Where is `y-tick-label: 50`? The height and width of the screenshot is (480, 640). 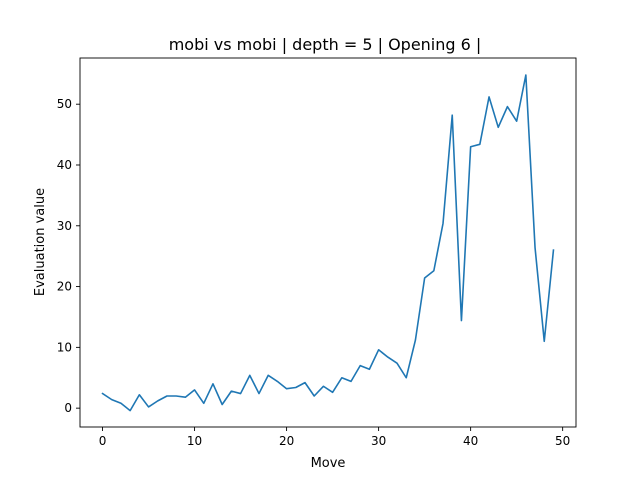 y-tick-label: 50 is located at coordinates (64, 104).